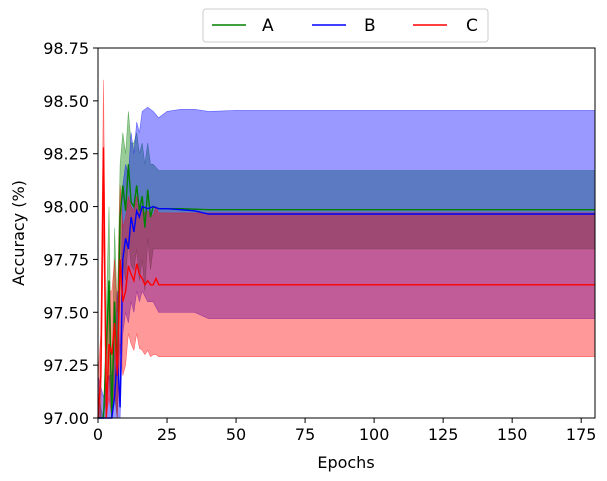 This screenshot has width=607, height=481. I want to click on legend-label-b: B, so click(370, 26).